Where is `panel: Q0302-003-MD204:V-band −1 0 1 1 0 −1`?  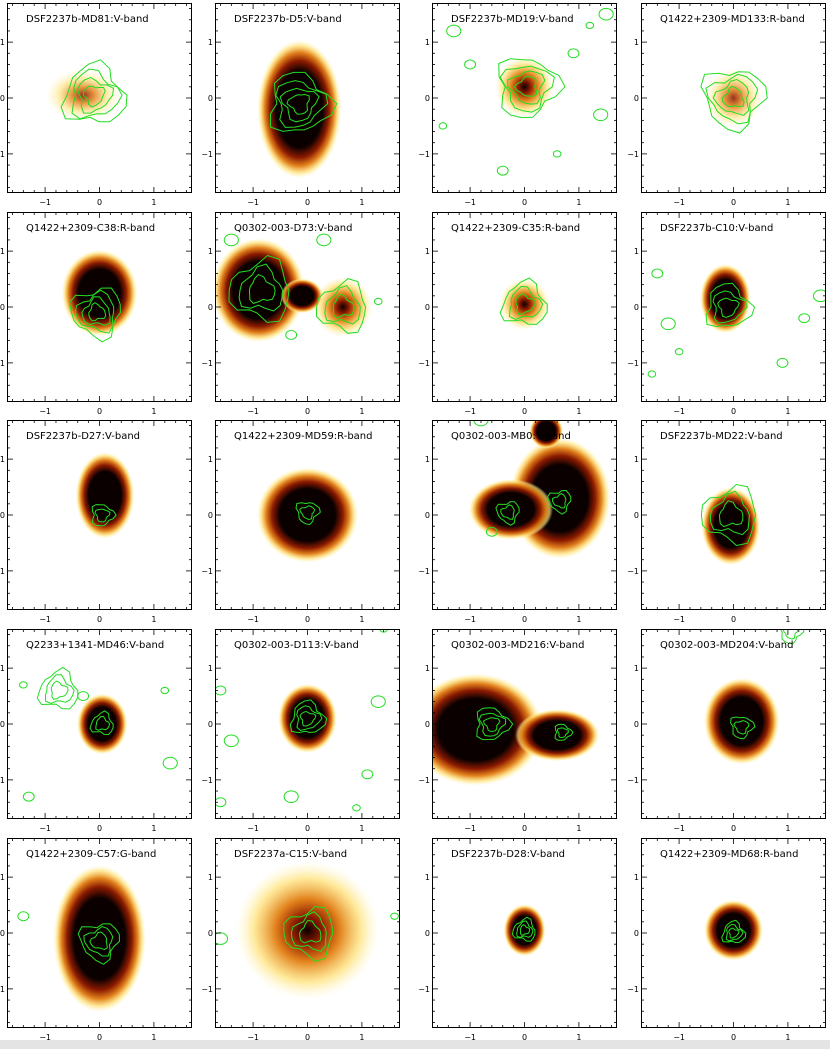
panel: Q0302-003-MD204:V-band −1 0 1 1 0 −1 is located at coordinates (726, 731).